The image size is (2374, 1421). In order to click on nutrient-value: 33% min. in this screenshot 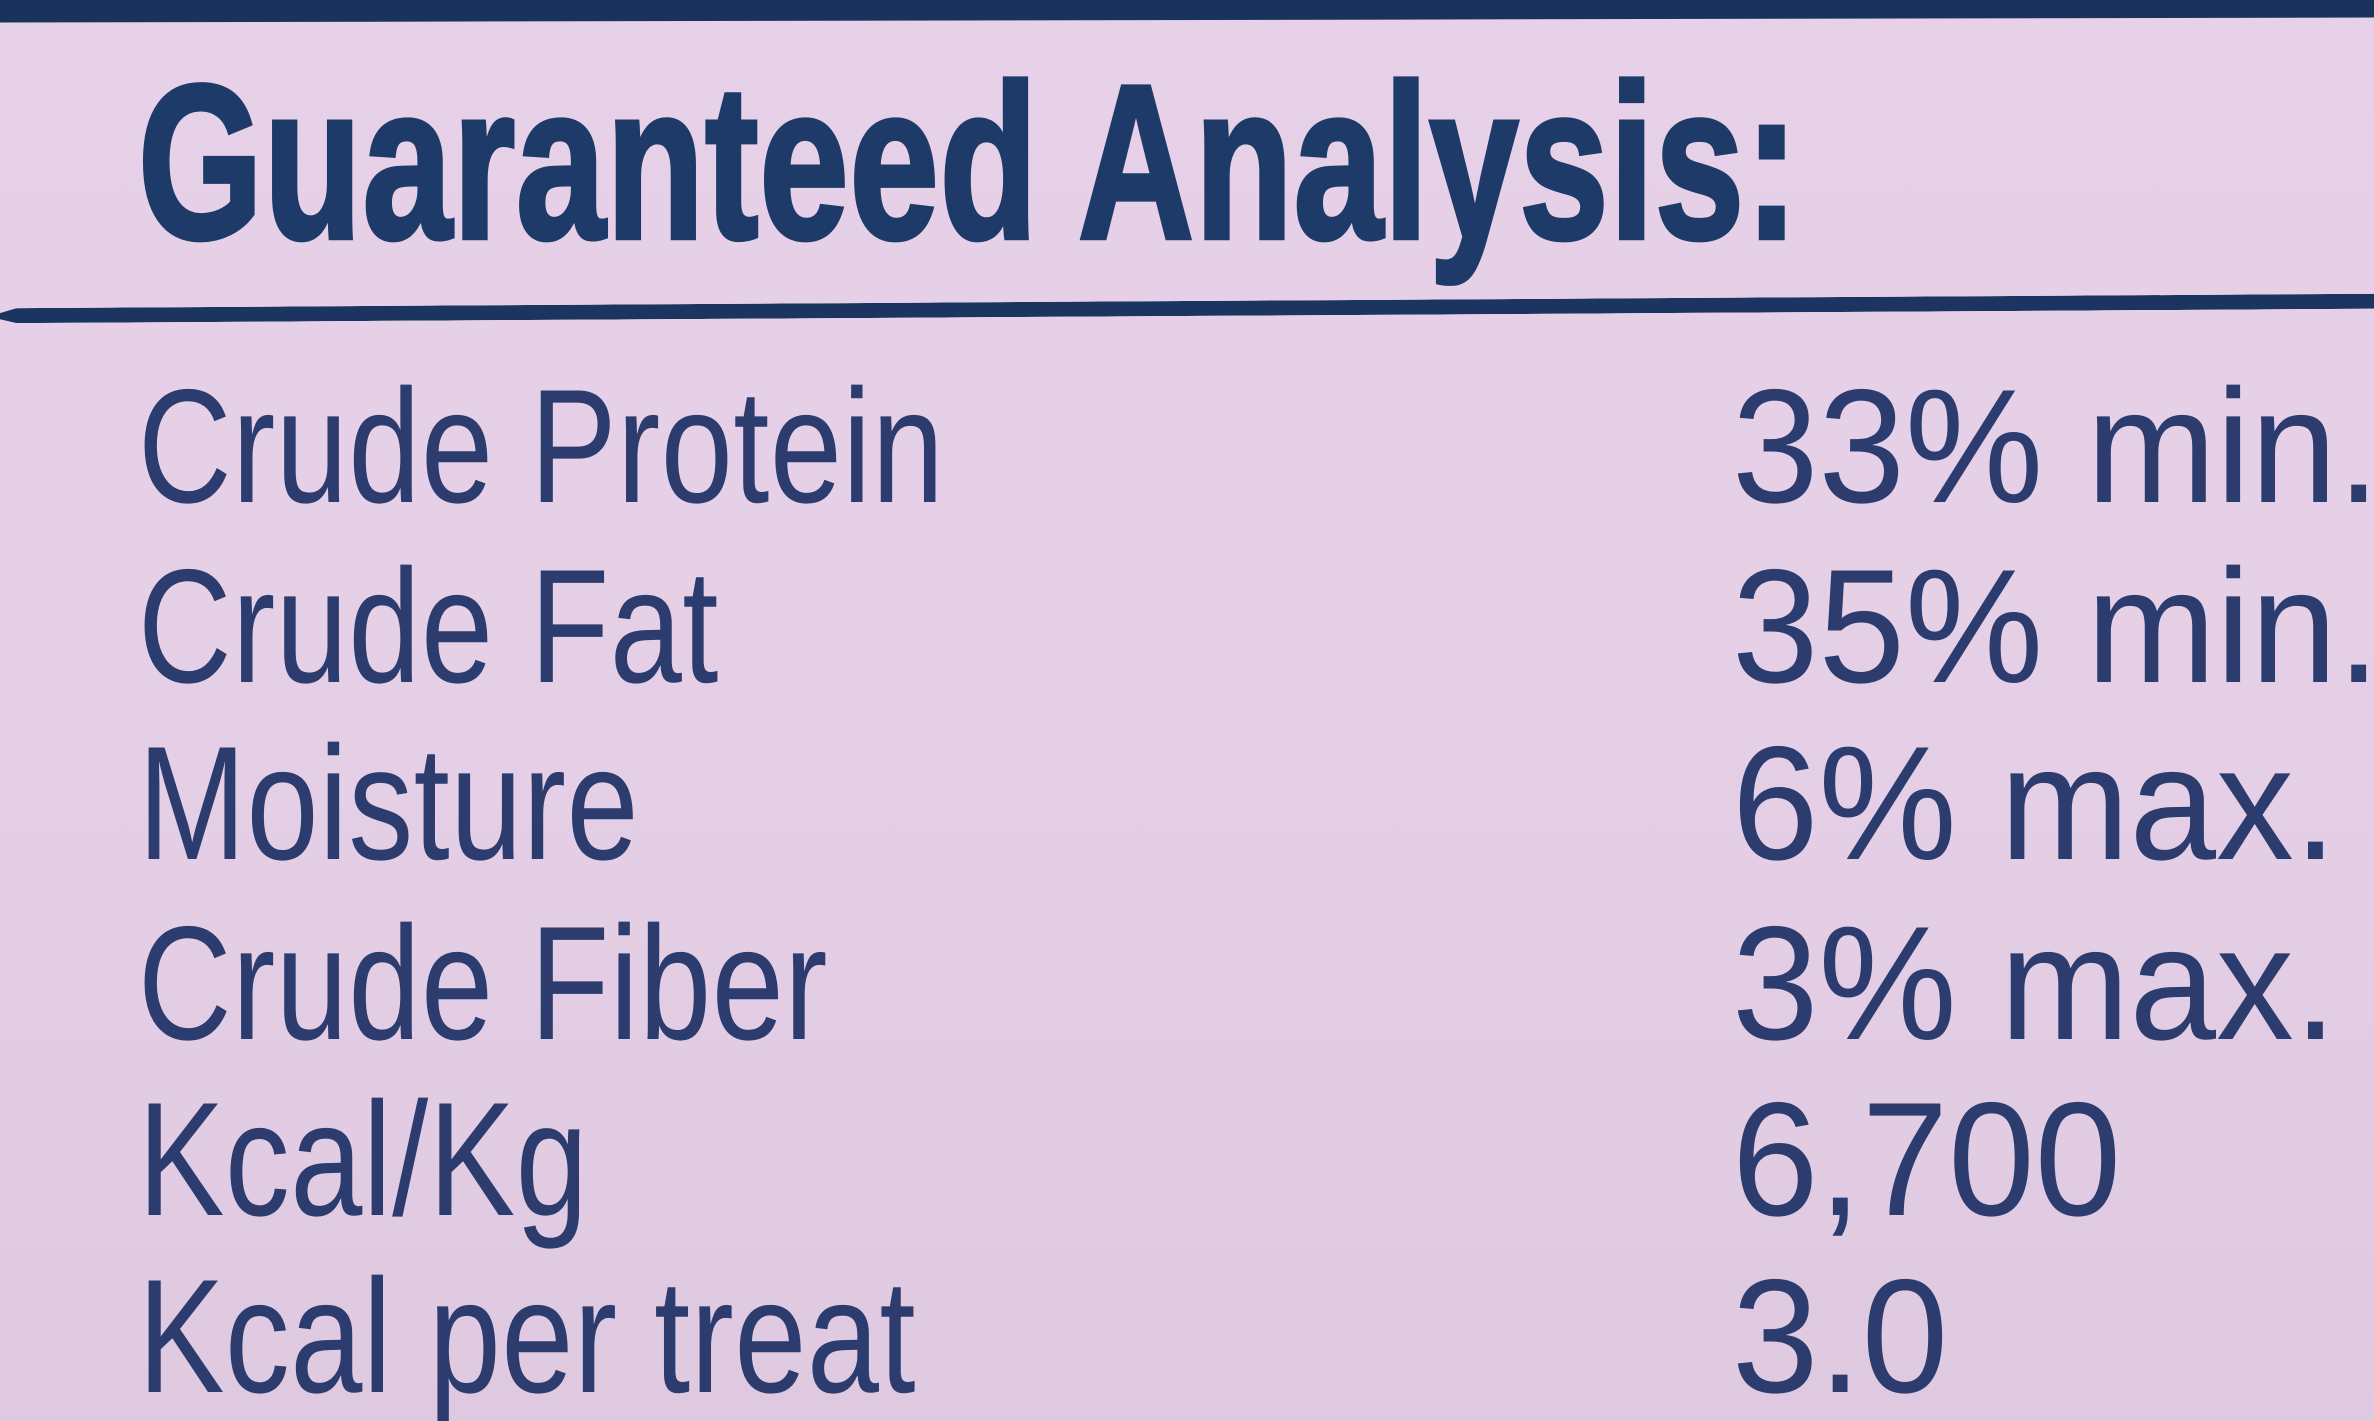, I will do `click(2053, 446)`.